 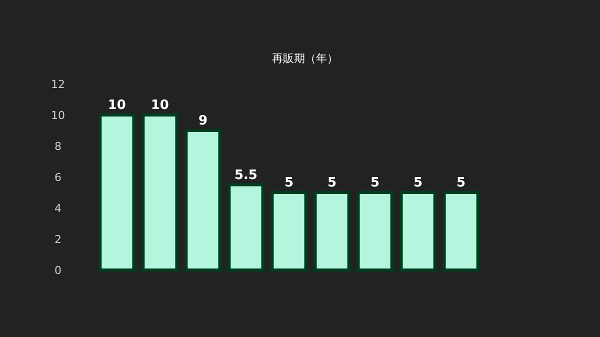 What do you see at coordinates (58, 84) in the screenshot?
I see `y-tick-label: 12` at bounding box center [58, 84].